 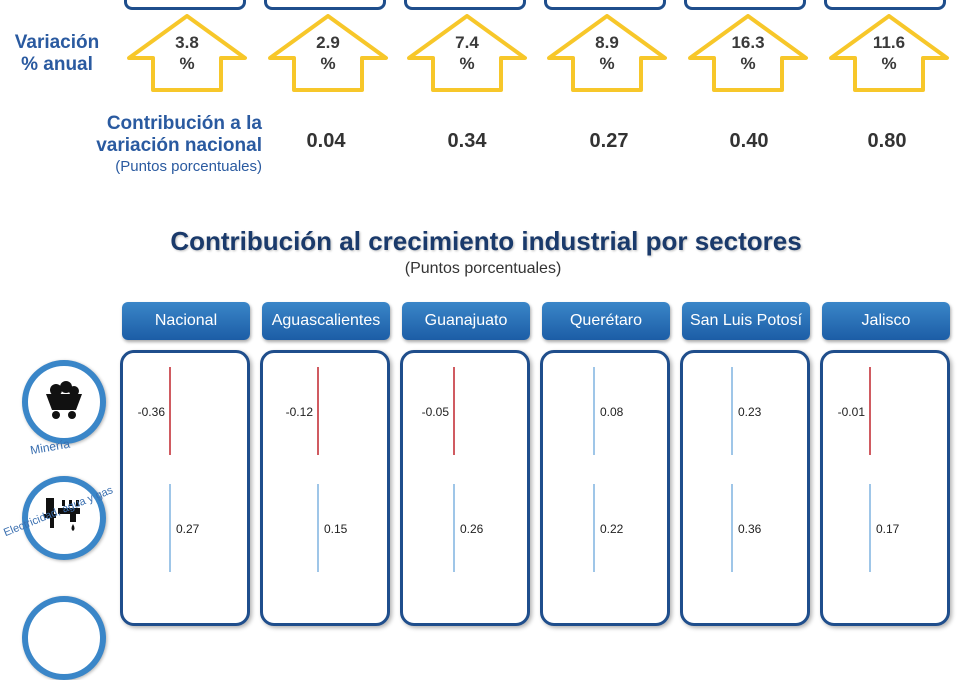 I want to click on variacion-arrow: 7.4 %, so click(x=467, y=53).